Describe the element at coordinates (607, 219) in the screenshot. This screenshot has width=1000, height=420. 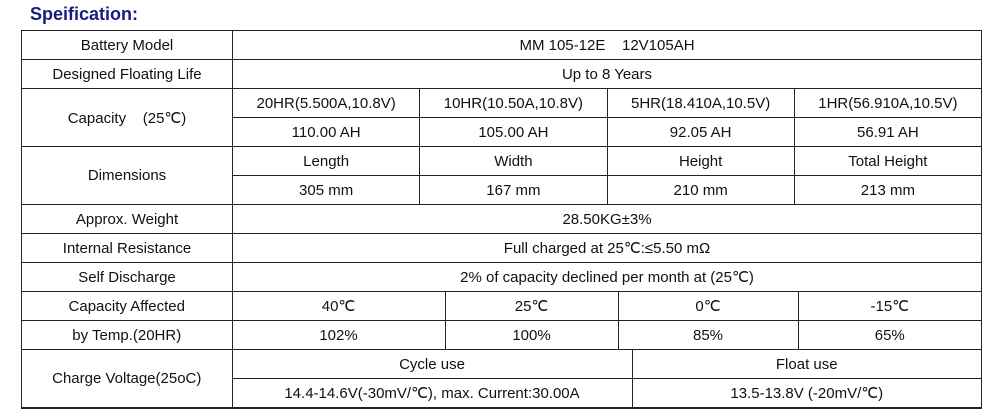
I see `value: 28.50KG±3%` at that location.